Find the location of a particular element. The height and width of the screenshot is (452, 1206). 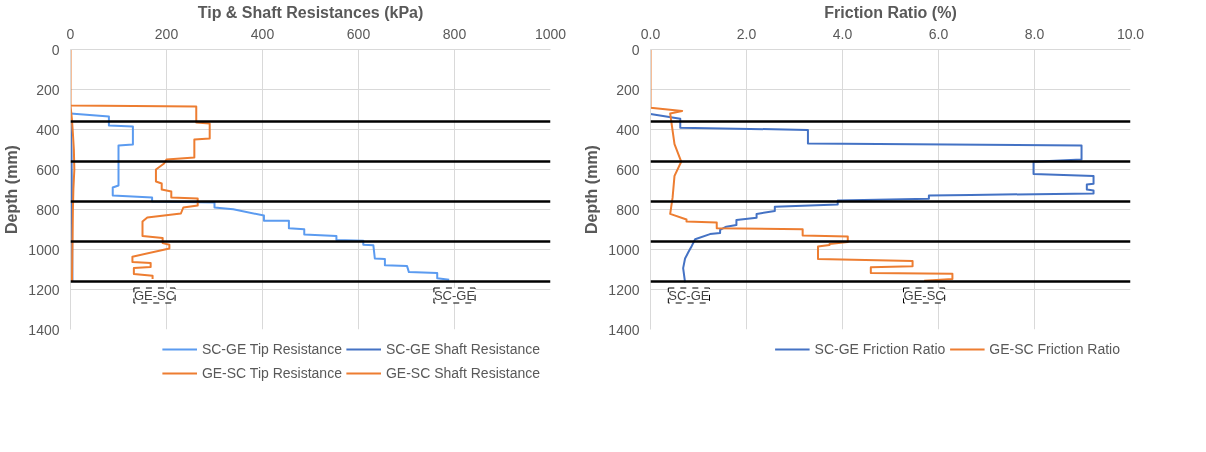

x-tick-label: 0.0 is located at coordinates (650, 33).